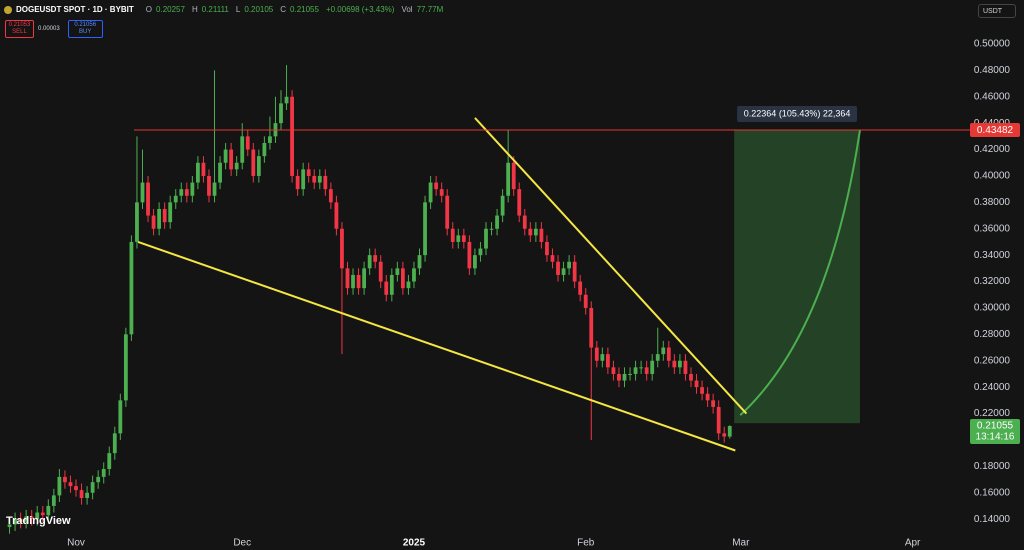 This screenshot has width=1024, height=550. I want to click on y-tick-label: 0.28000, so click(992, 334).